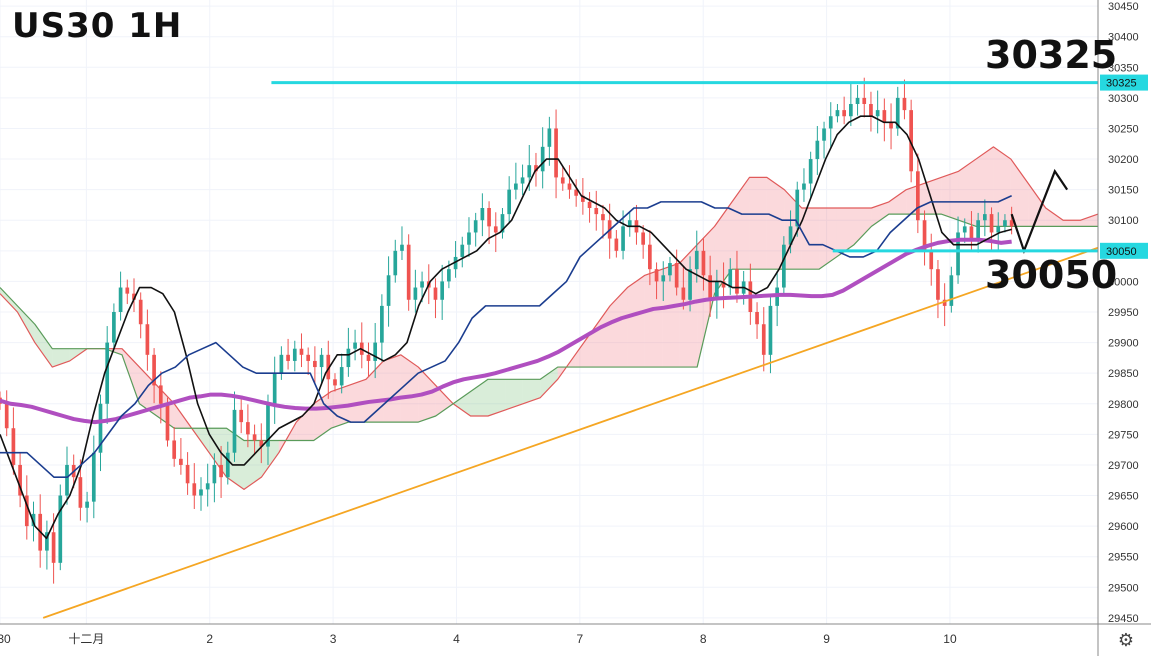 This screenshot has height=661, width=1151. Describe the element at coordinates (579, 639) in the screenshot. I see `time-tick-label: 7` at that location.